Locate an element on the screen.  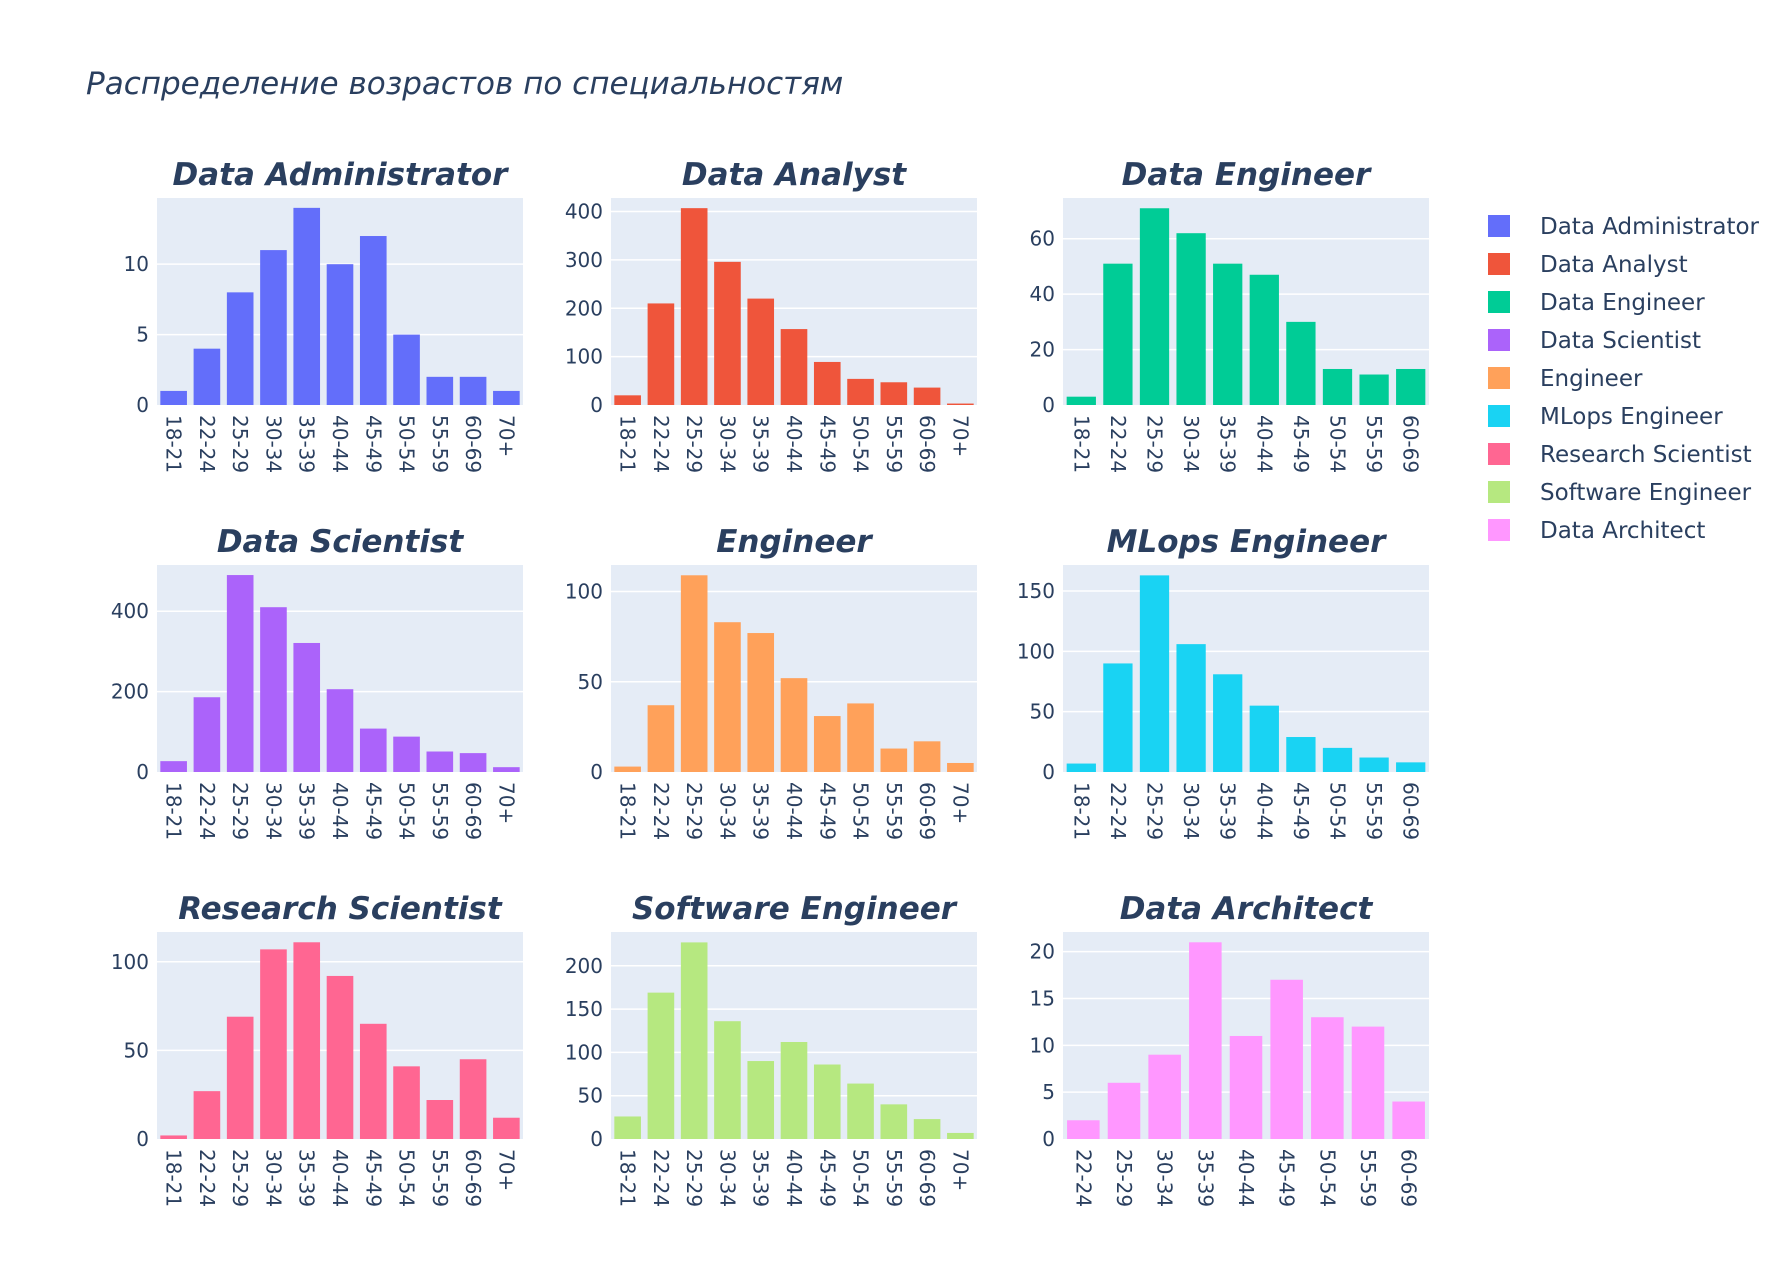
legend-item-data-scientist: Data Scientist is located at coordinates (1594, 341).